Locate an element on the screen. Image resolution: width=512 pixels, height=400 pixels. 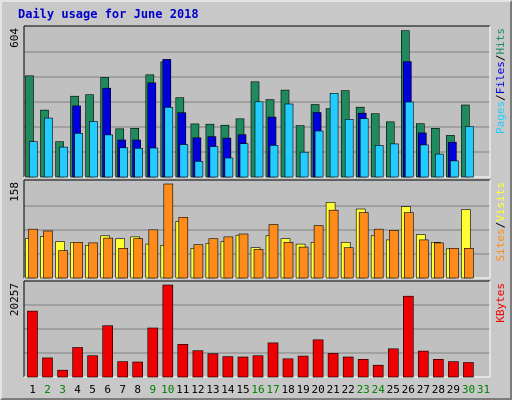
x-tick-label-27: 27 is located at coordinates (423, 389).